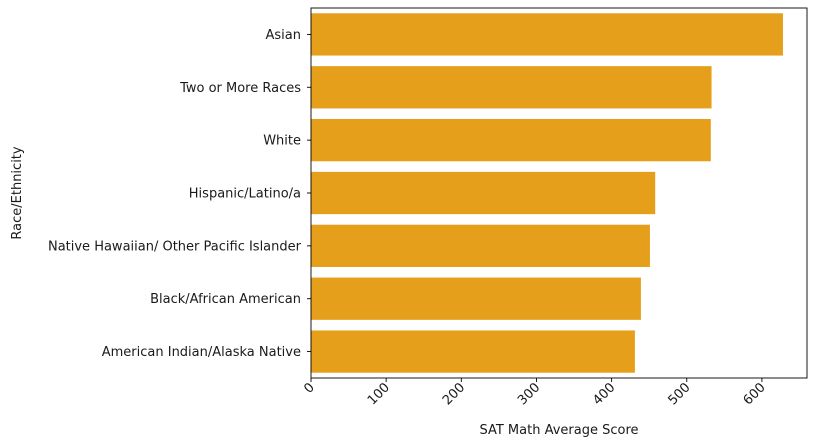 This screenshot has width=816, height=447. What do you see at coordinates (225, 299) in the screenshot?
I see `y-tick-label: Black/African American` at bounding box center [225, 299].